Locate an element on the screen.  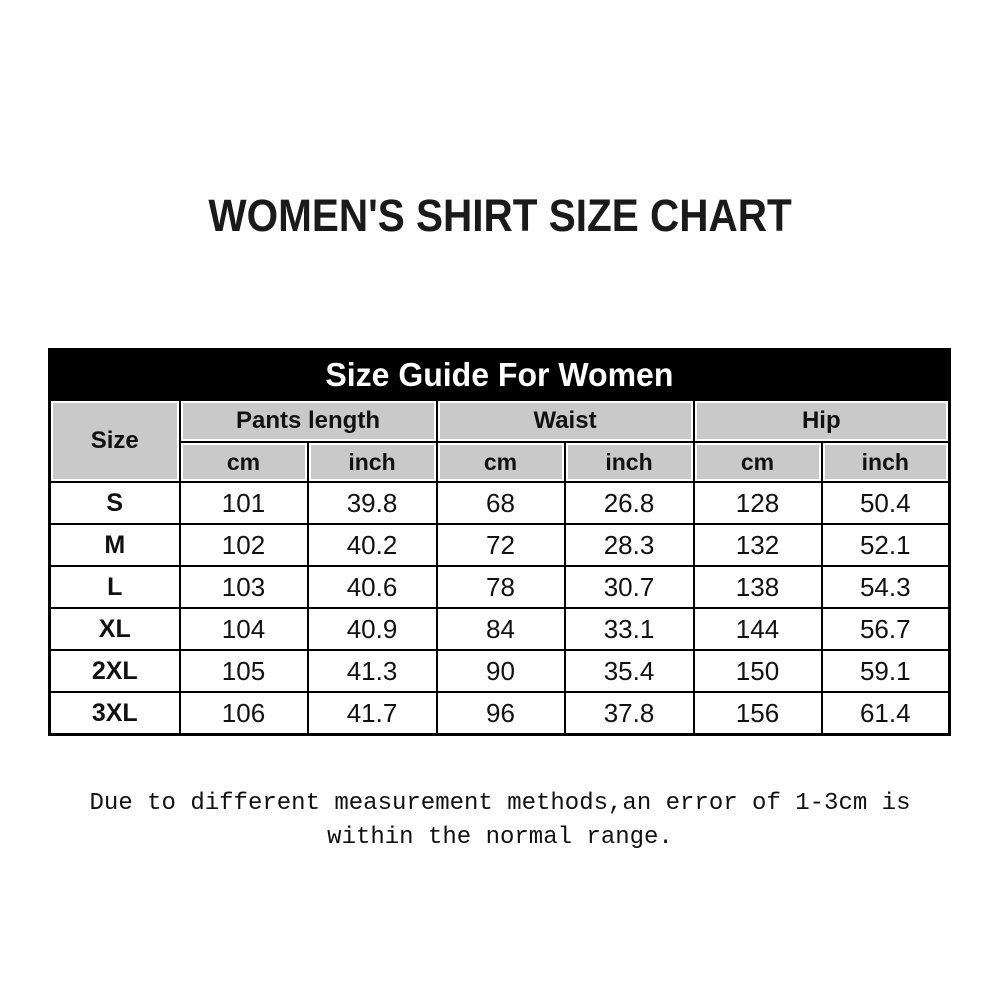
value-cell: 35.4 is located at coordinates (629, 671).